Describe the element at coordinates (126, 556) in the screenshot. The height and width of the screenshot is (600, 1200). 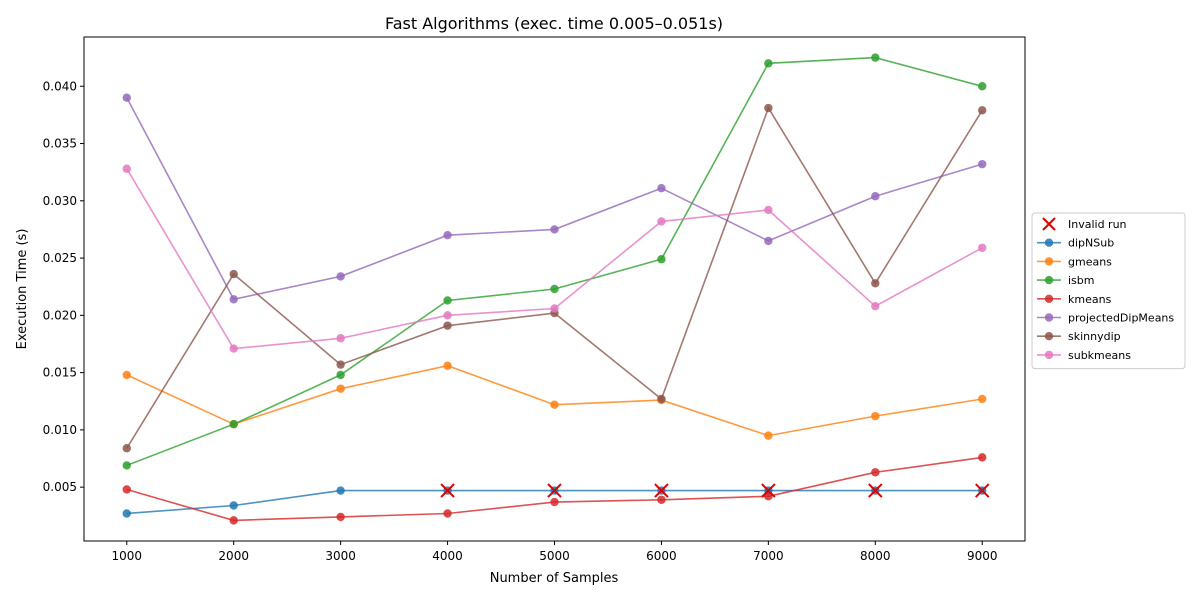
I see `x-tick-label: 1000` at that location.